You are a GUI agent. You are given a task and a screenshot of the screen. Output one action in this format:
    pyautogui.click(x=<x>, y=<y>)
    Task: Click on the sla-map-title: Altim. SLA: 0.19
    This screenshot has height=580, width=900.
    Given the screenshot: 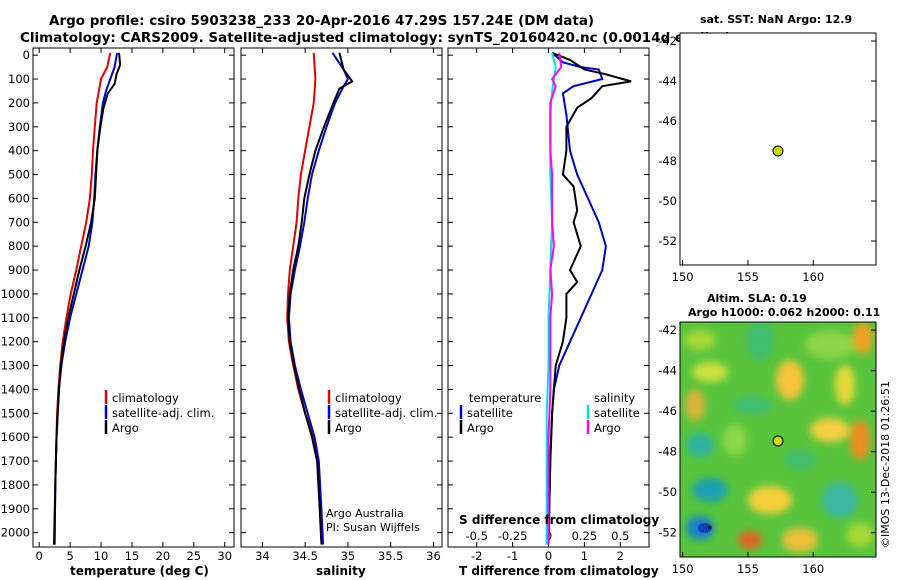 What is the action you would take?
    pyautogui.click(x=757, y=298)
    